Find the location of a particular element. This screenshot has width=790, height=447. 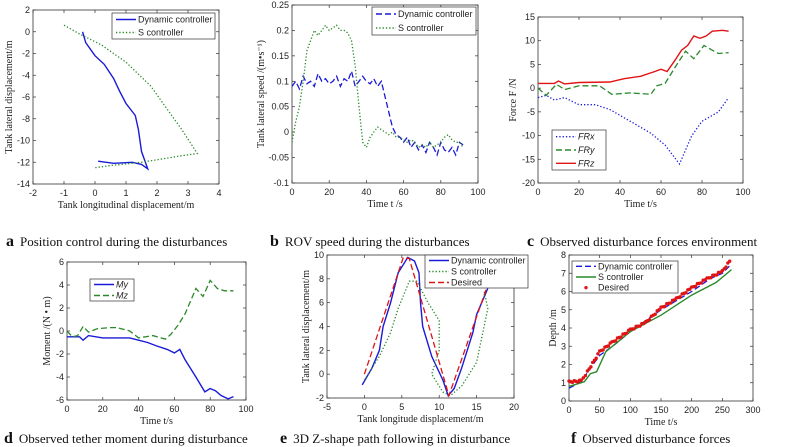

x-axis-label: Tank longitudinal displacement/m is located at coordinates (126, 205).